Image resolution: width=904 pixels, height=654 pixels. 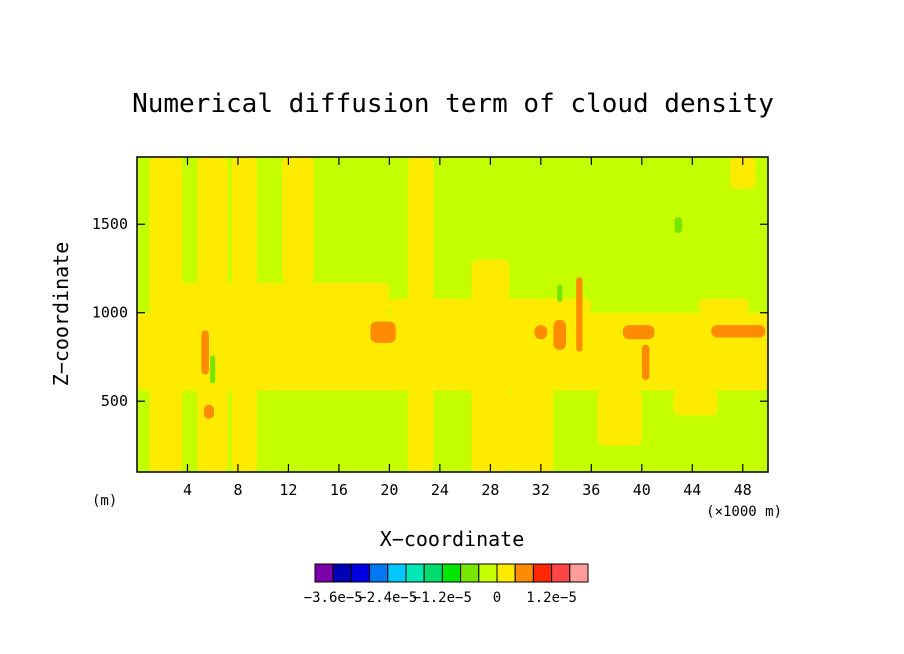 What do you see at coordinates (387, 598) in the screenshot?
I see `colorbar-label: −2.4e−5` at bounding box center [387, 598].